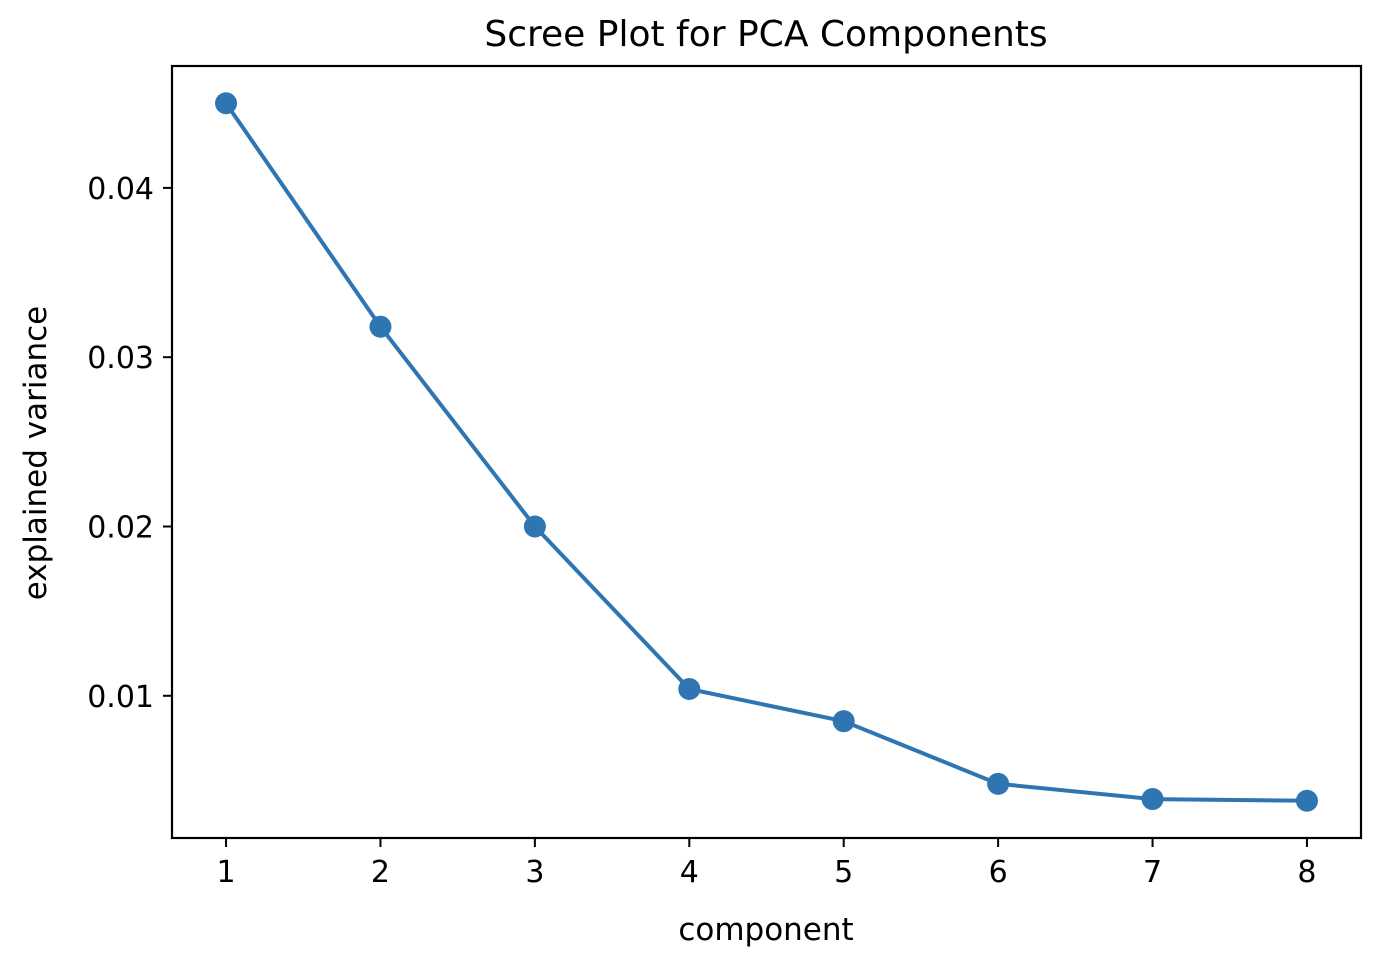 The image size is (1376, 960). Describe the element at coordinates (689, 872) in the screenshot. I see `x-tick-label: 4` at that location.